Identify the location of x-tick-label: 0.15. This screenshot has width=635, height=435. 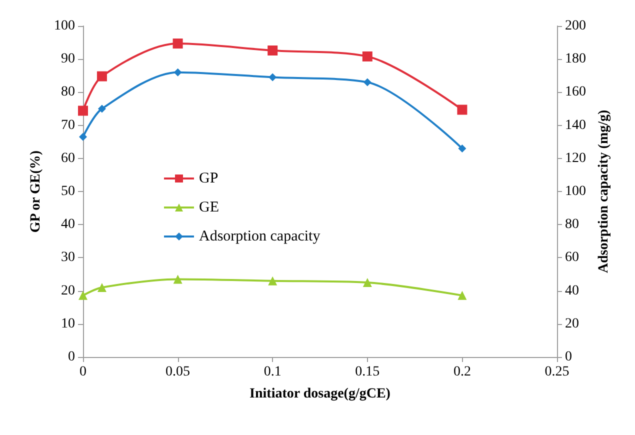
(367, 372).